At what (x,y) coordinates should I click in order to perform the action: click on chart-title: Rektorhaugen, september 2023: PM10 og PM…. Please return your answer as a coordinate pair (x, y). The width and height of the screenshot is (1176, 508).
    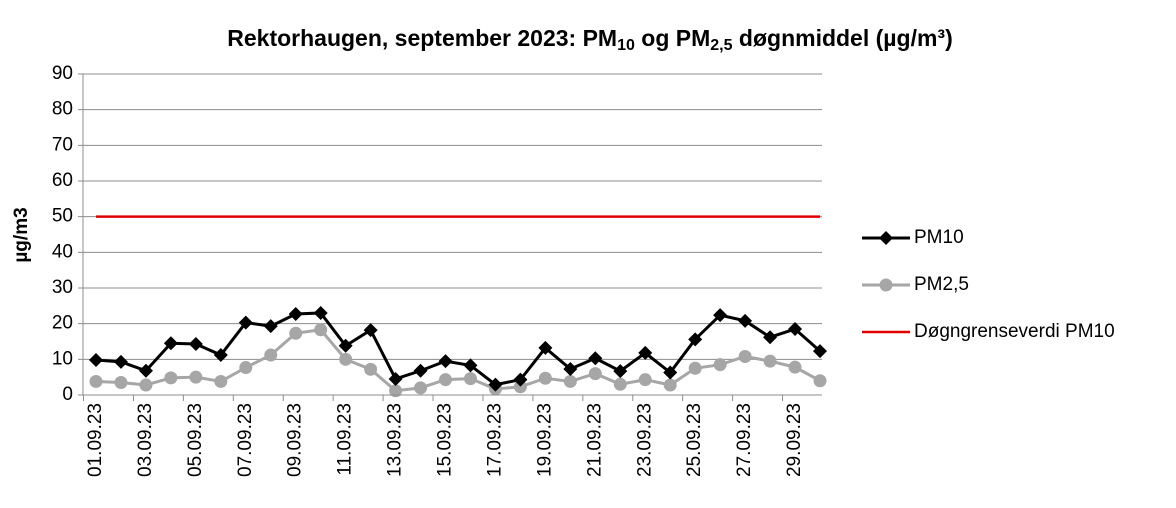
    Looking at the image, I should click on (590, 39).